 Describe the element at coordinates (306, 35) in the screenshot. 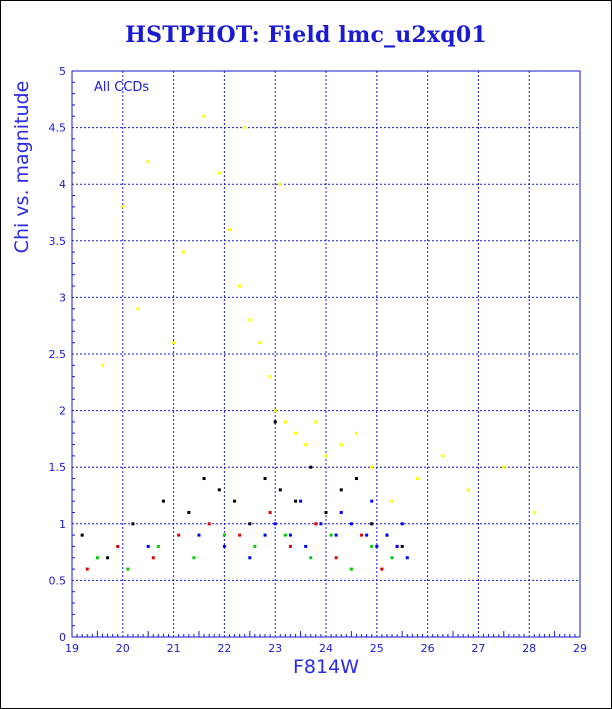

I see `chart-title: HSTPHOT: Field lmc_u2xq01` at that location.